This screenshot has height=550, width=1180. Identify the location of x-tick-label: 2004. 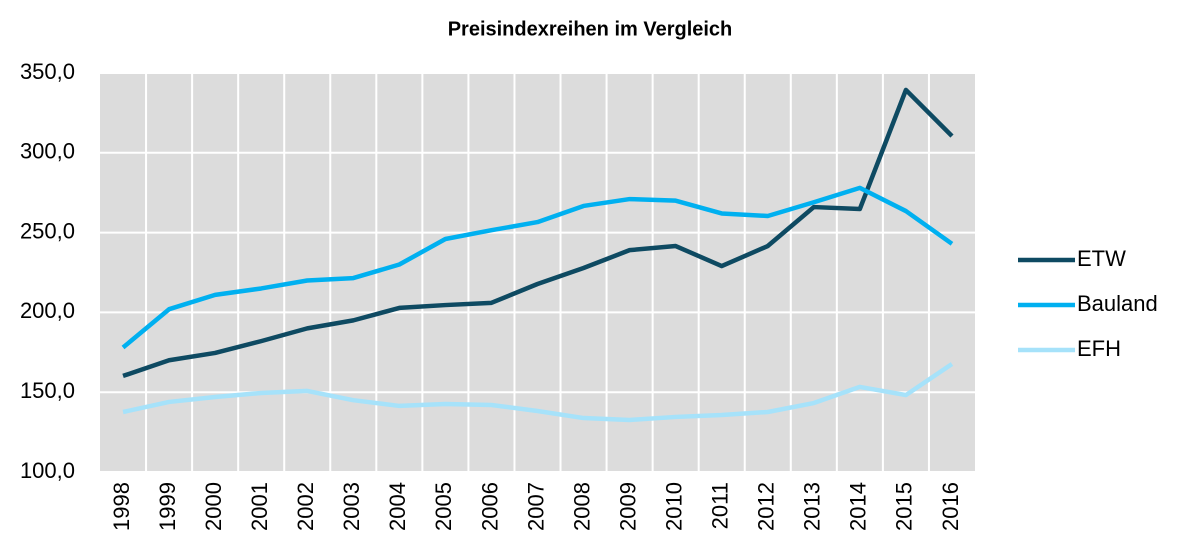
(397, 506).